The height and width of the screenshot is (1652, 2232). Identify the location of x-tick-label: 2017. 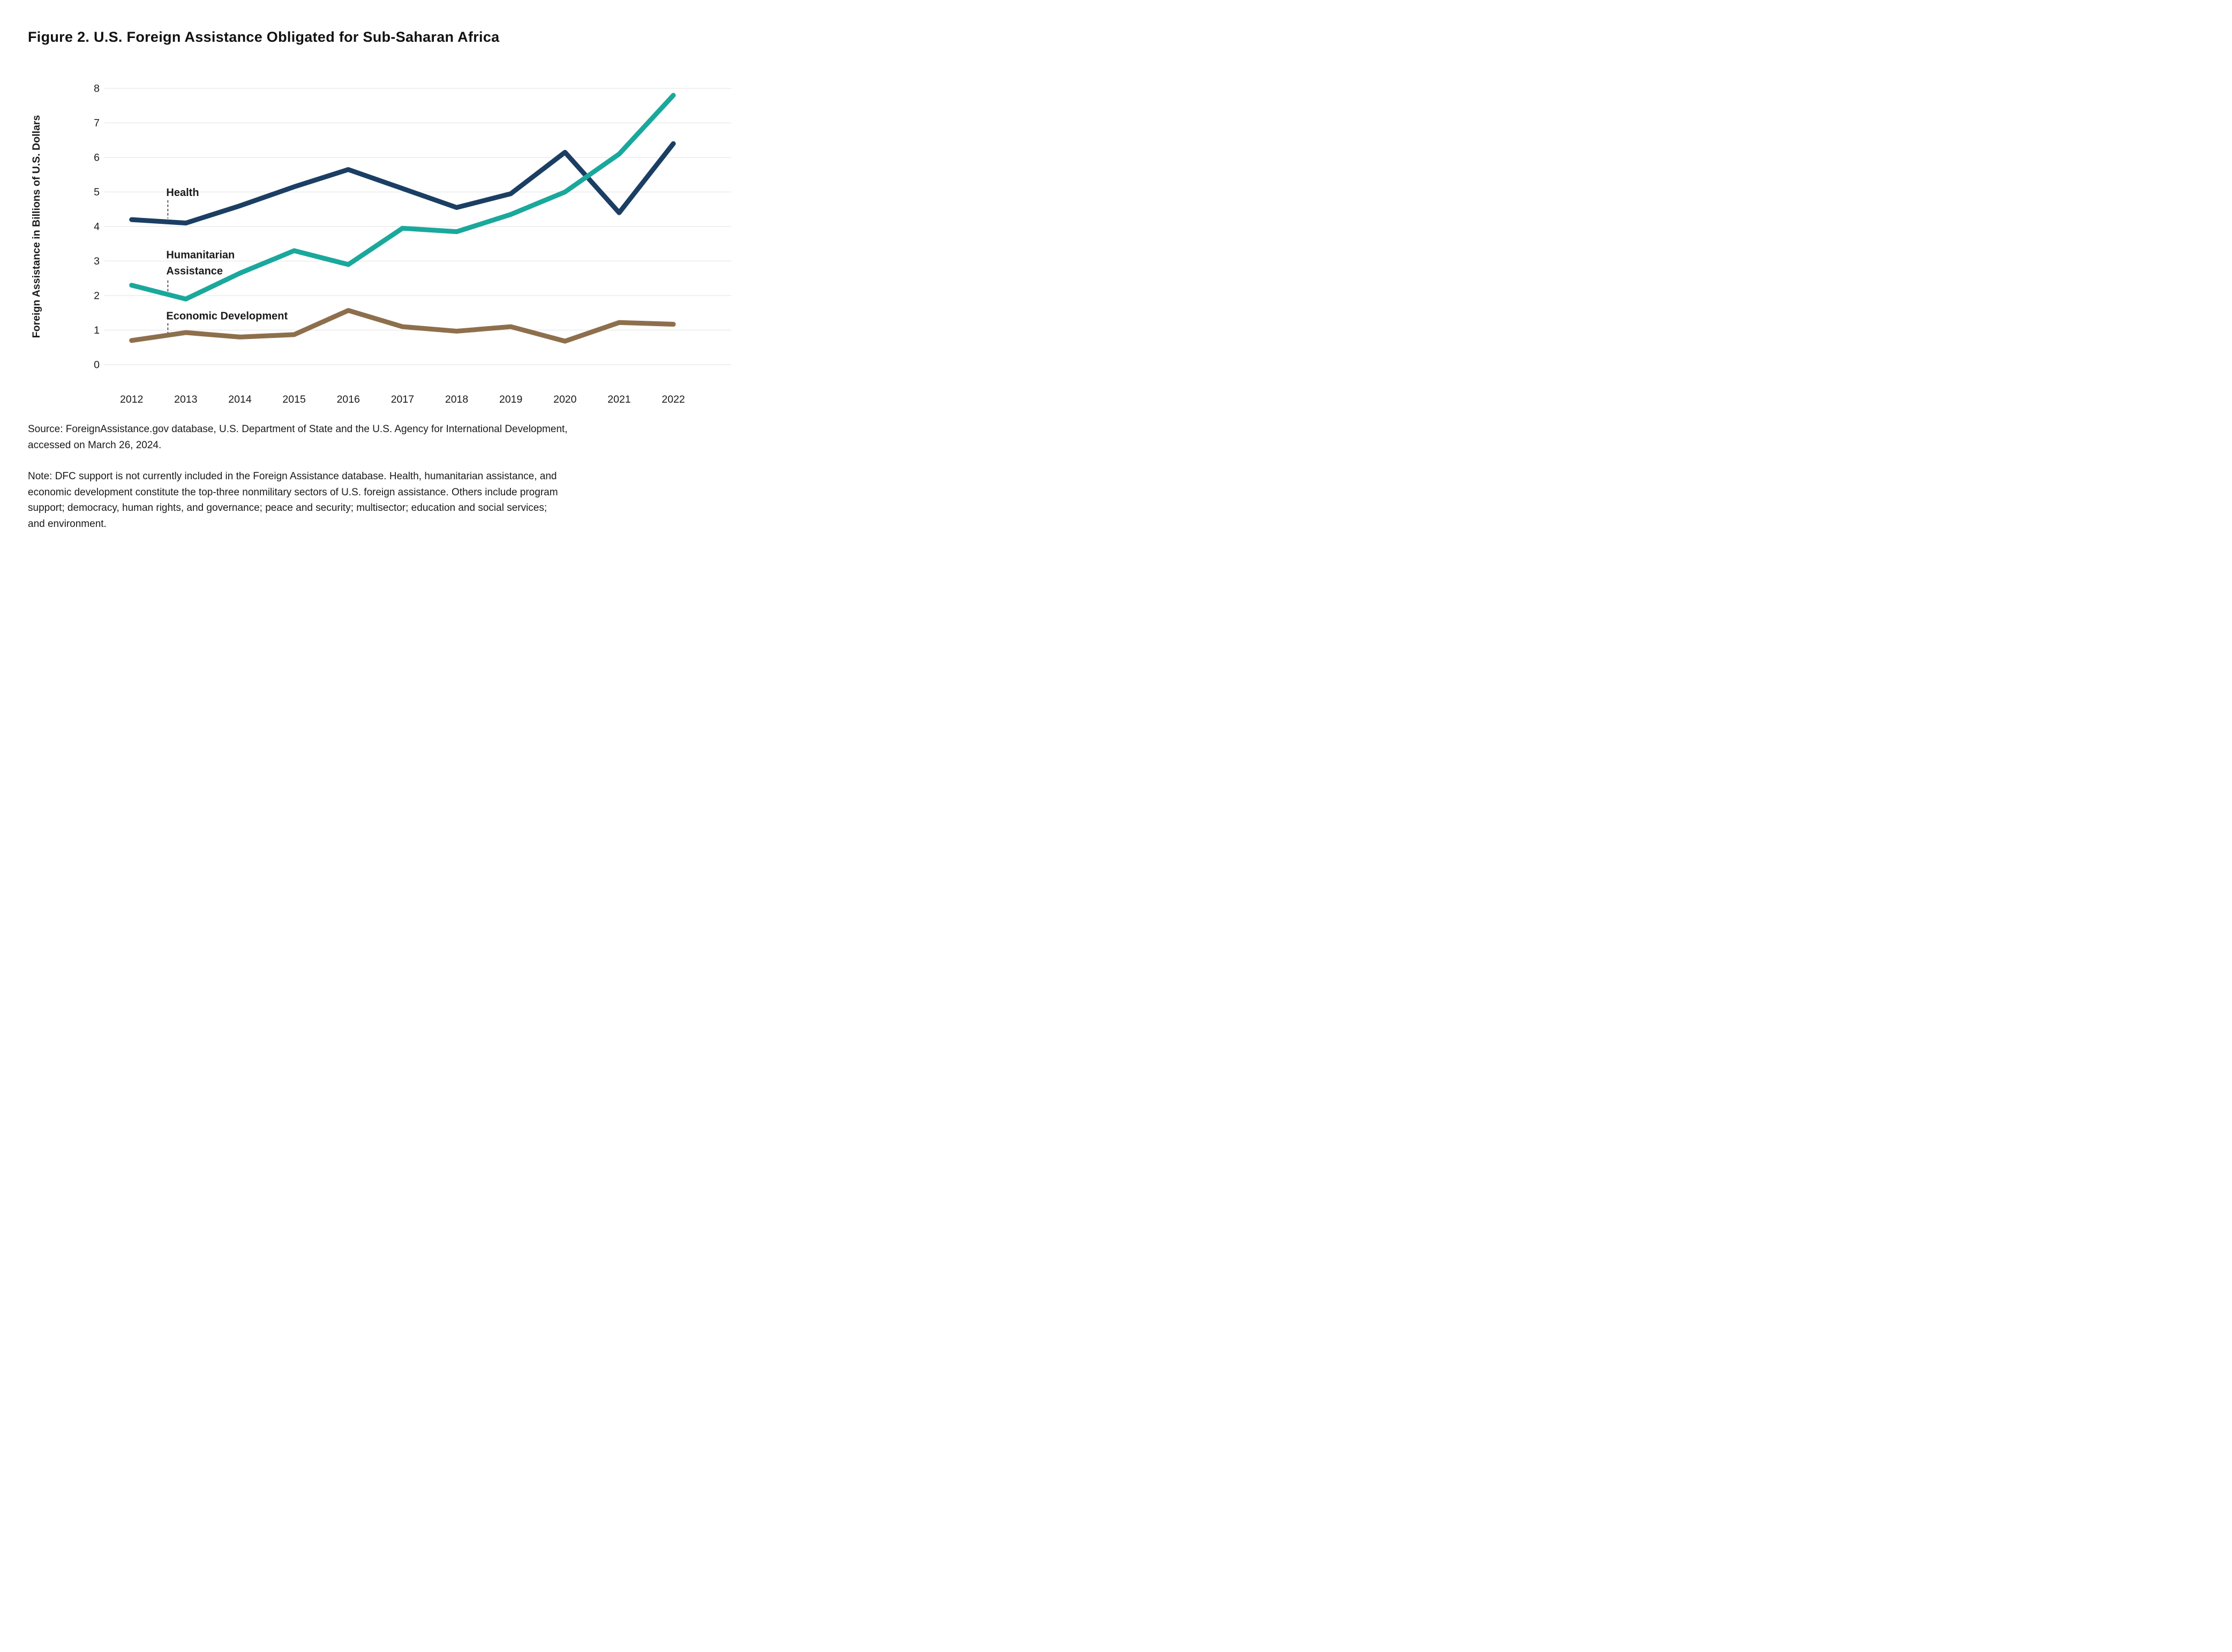
(403, 399).